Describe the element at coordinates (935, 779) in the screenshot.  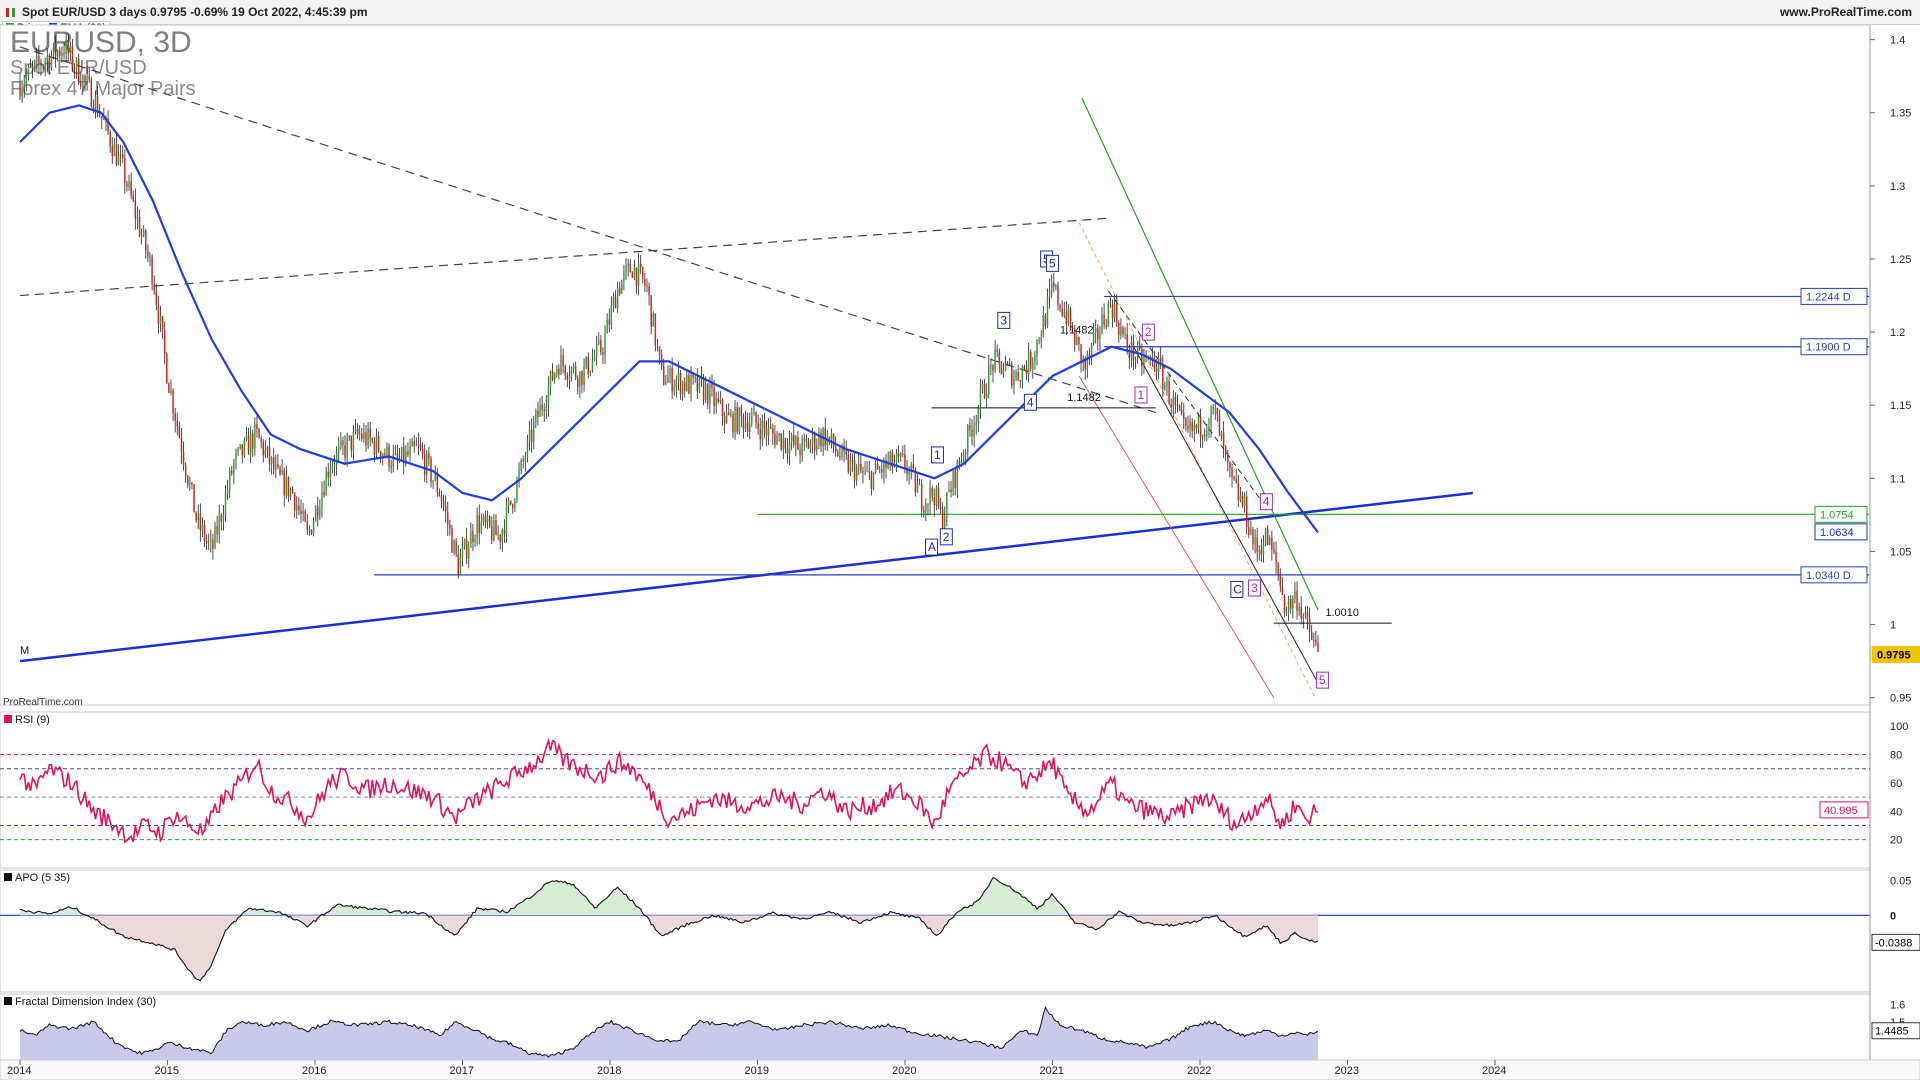
I see `rsi-panel: RSI (9)` at that location.